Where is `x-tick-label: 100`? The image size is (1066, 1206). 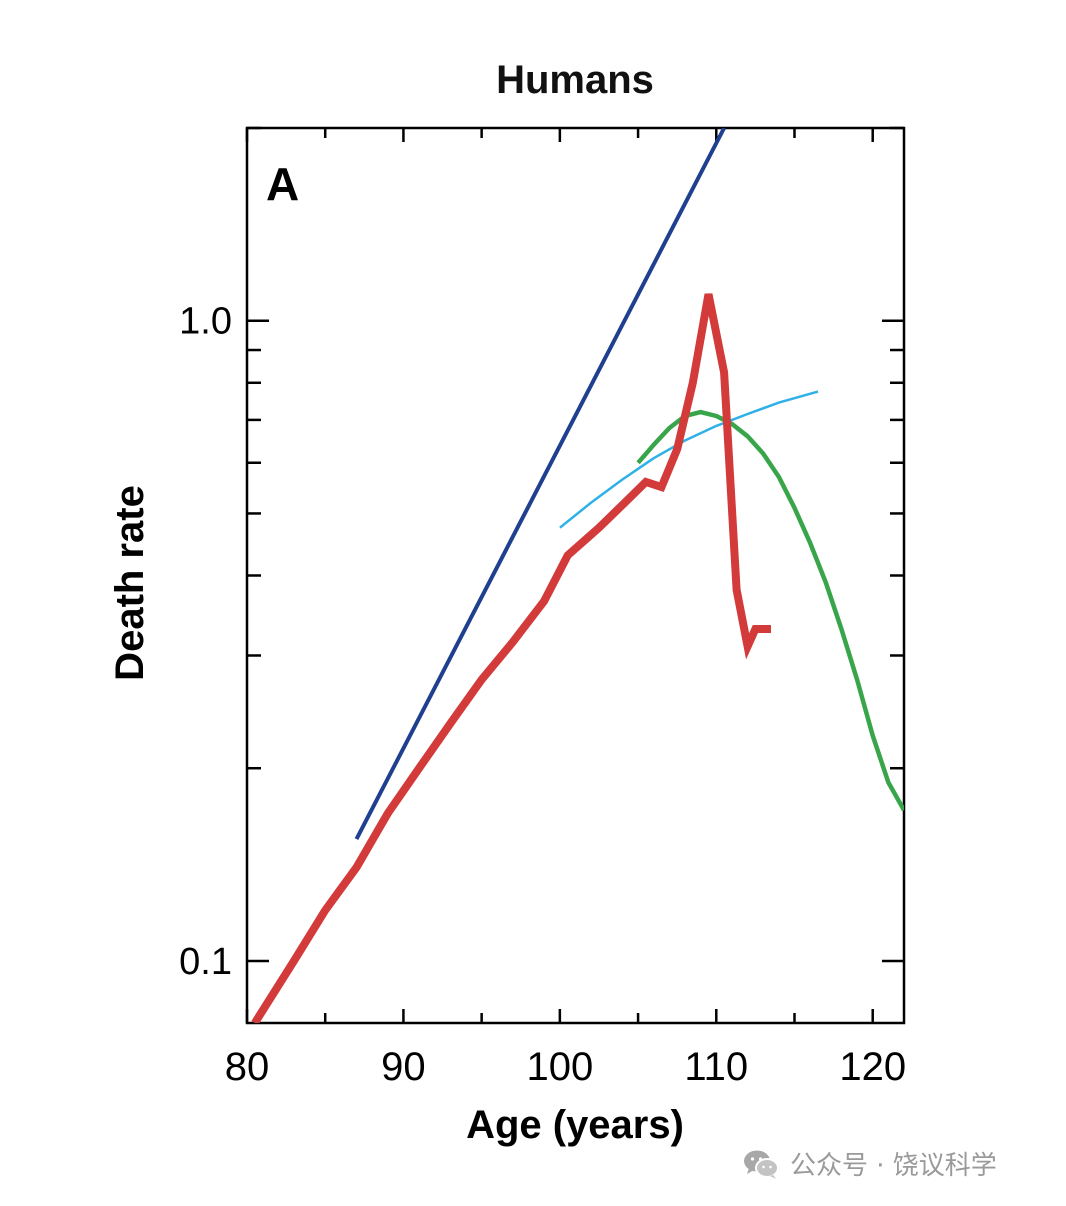 x-tick-label: 100 is located at coordinates (559, 1067).